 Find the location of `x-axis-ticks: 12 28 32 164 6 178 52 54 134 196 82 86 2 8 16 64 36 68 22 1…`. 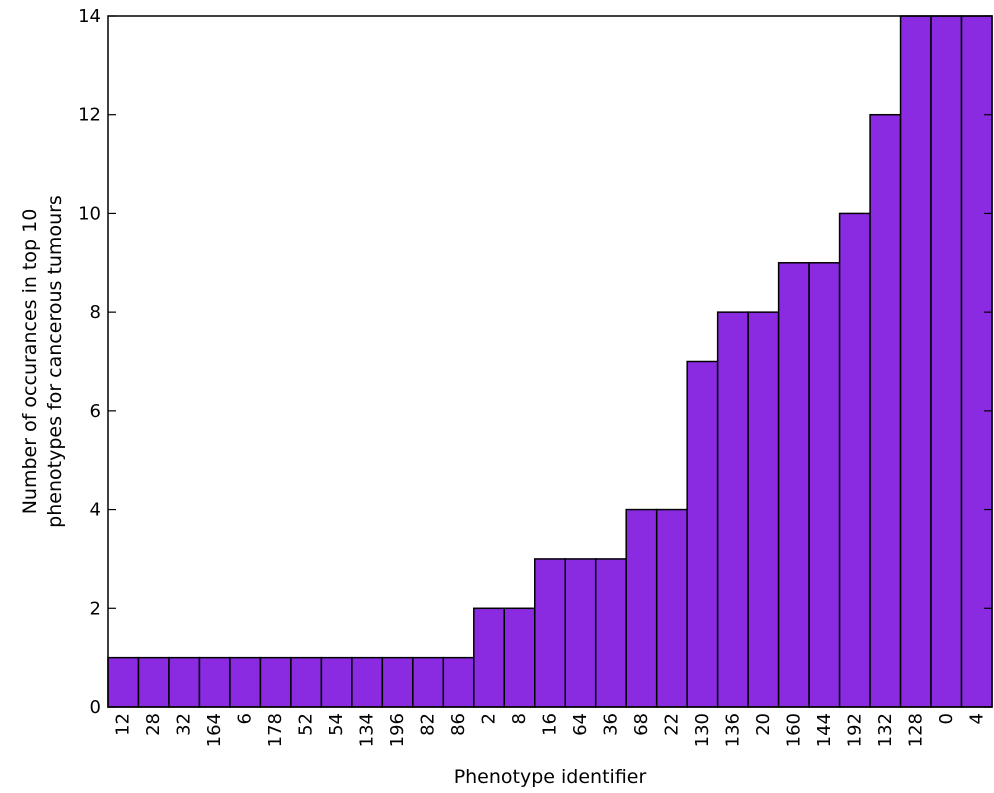

x-axis-ticks: 12 28 32 164 6 178 52 54 134 196 82 86 2 8 16 64 36 68 22 1… is located at coordinates (550, 730).